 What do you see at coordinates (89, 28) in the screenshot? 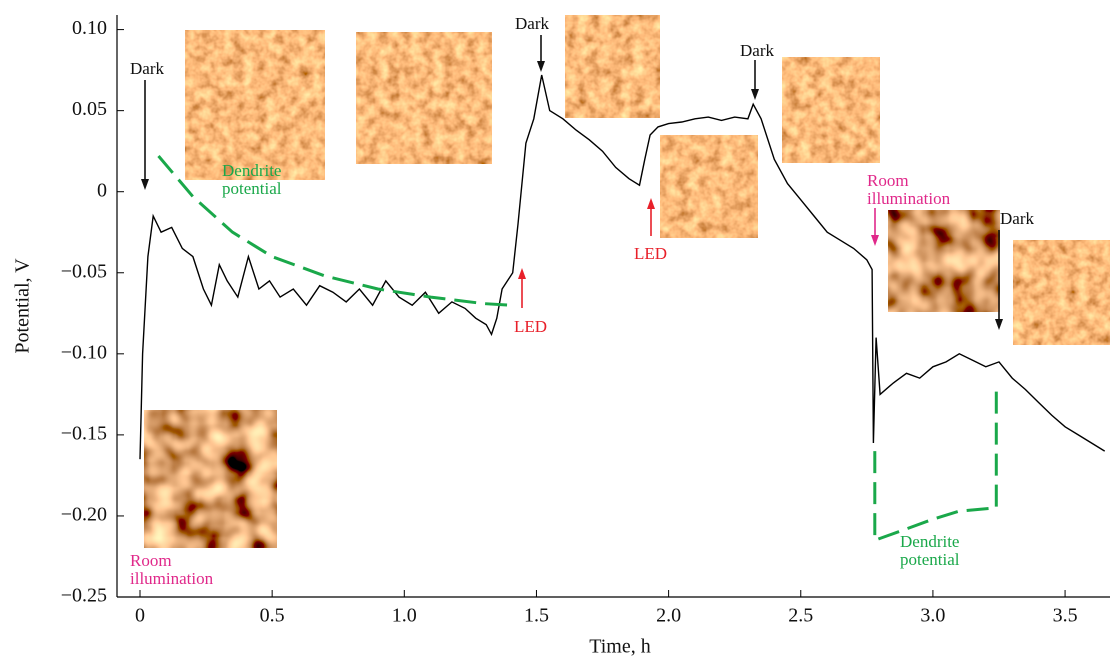
I see `y-tick-label: 0.10` at bounding box center [89, 28].